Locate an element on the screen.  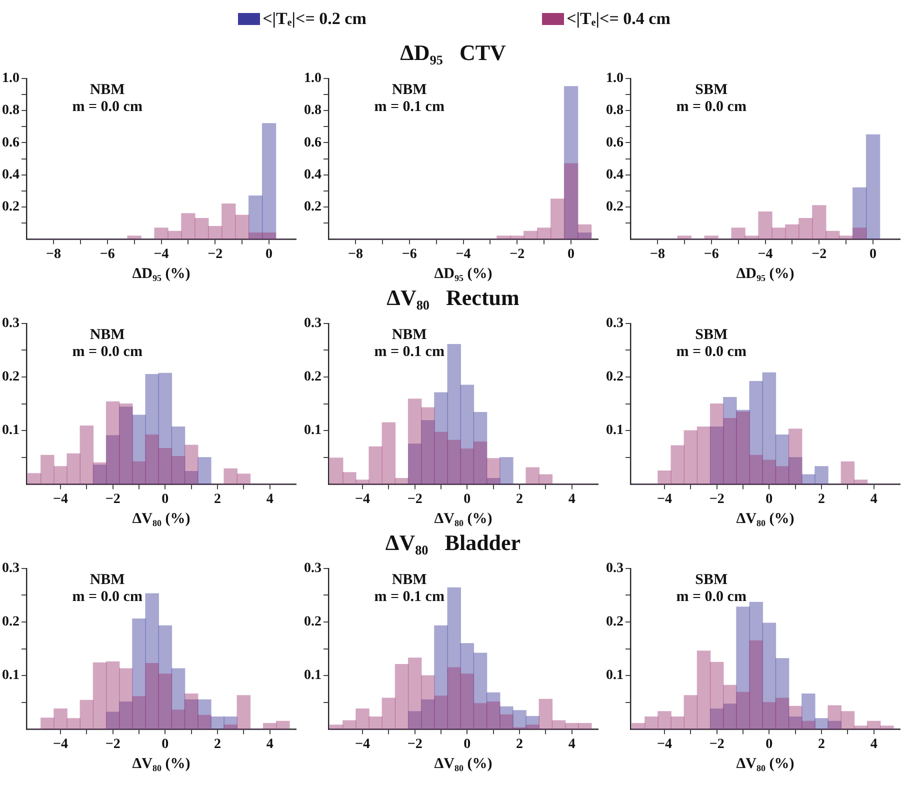
chart-title: ΔV₈₀ Rectum is located at coordinates (453, 298).